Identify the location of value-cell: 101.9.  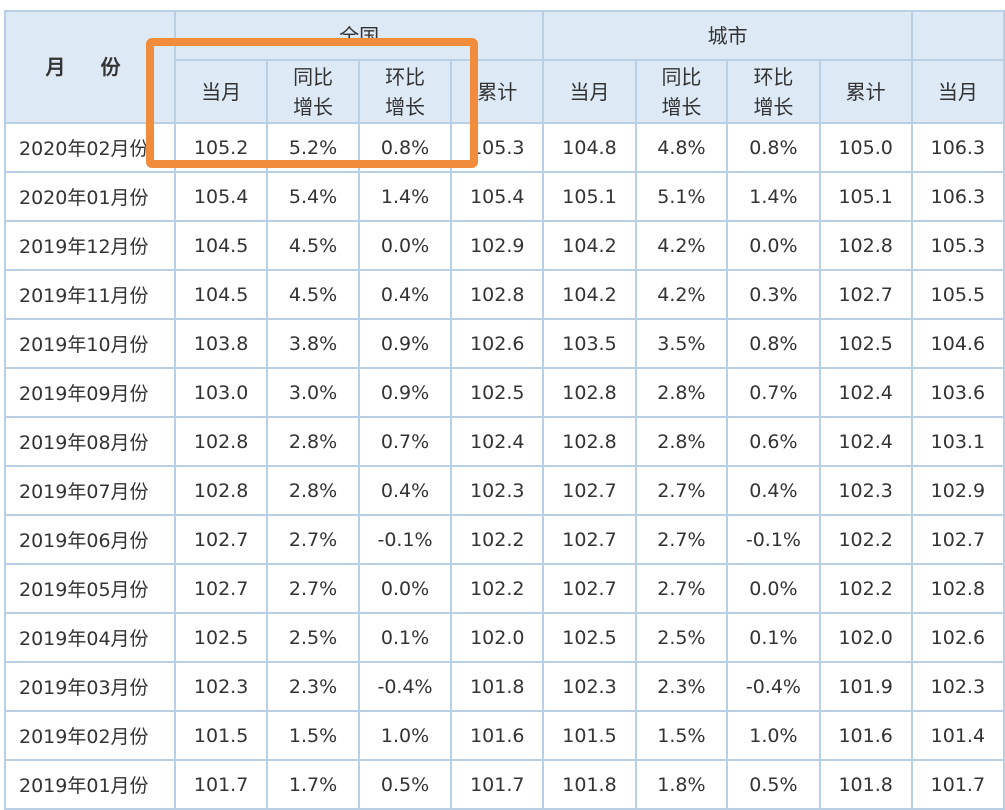
(865, 686).